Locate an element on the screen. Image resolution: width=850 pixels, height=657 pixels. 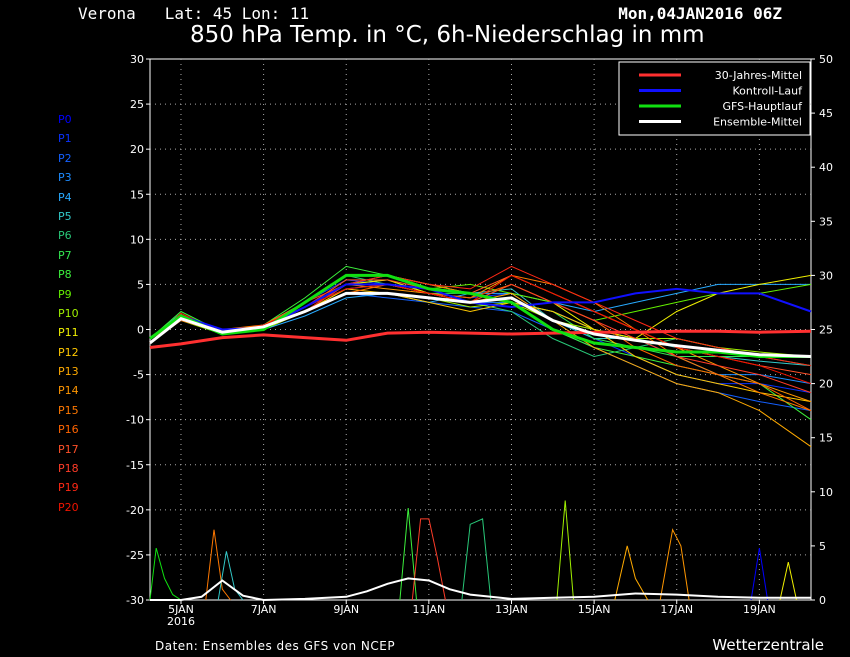
series-ensemble-mittel is located at coordinates (480, 324).